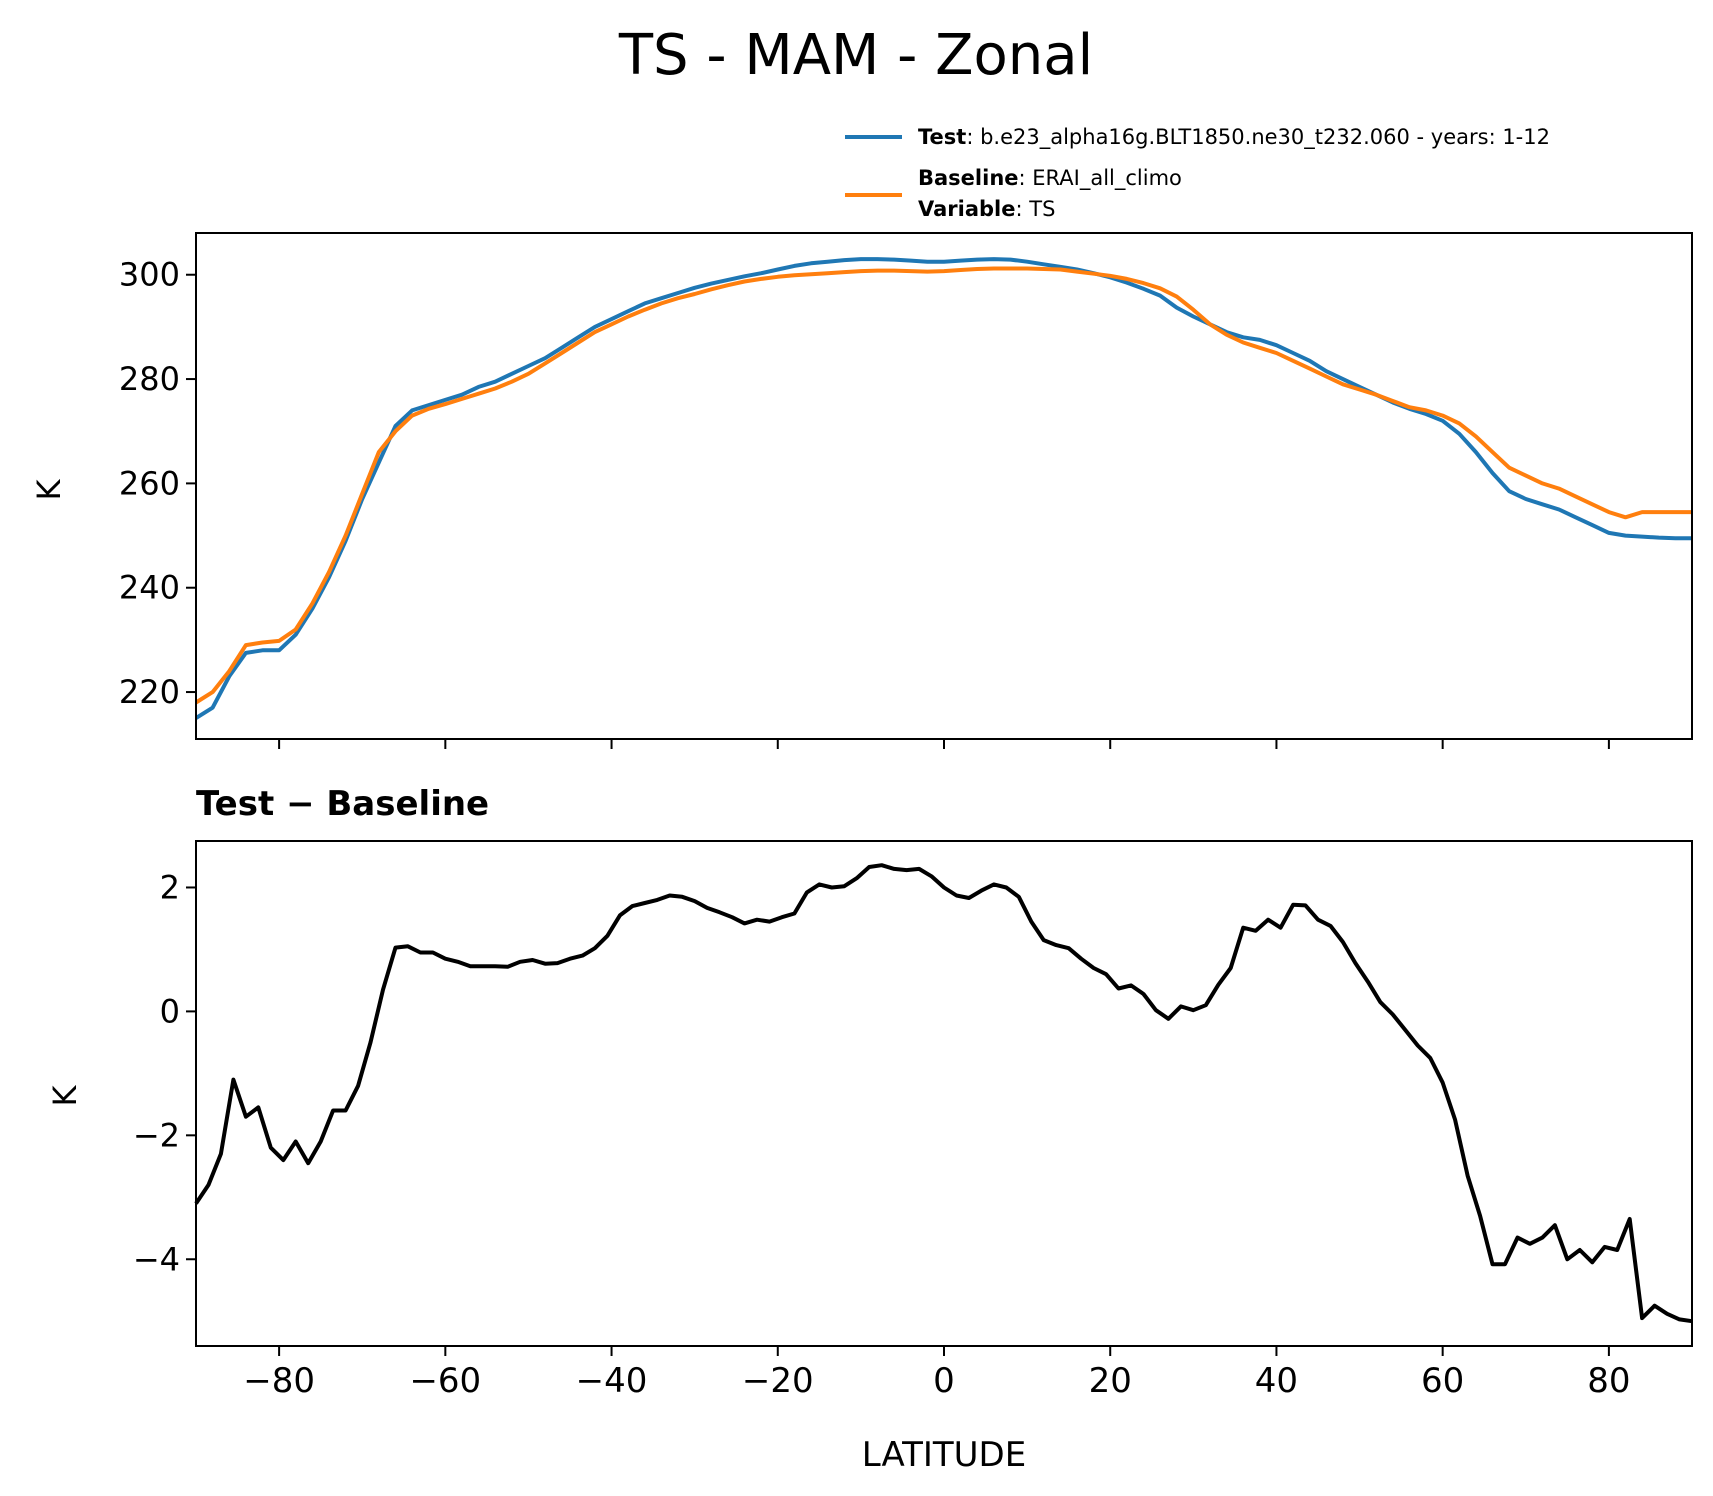  Describe the element at coordinates (170, 1011) in the screenshot. I see `bottom-y-tick-label: 0` at that location.